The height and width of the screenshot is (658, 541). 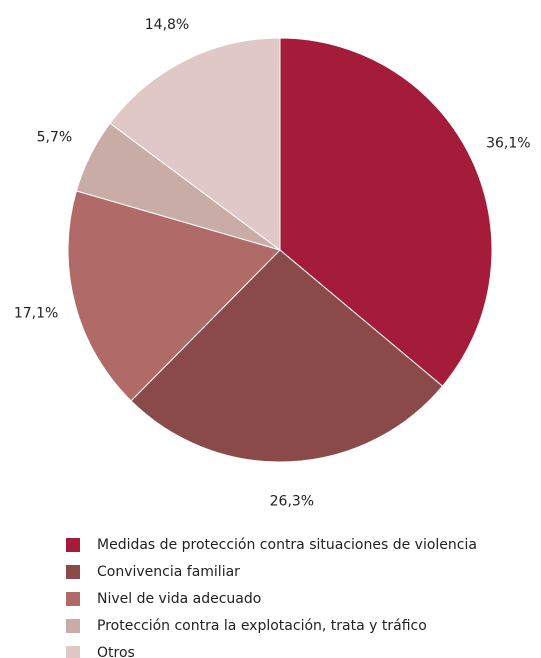 What do you see at coordinates (508, 143) in the screenshot?
I see `data-label: 36,1%` at bounding box center [508, 143].